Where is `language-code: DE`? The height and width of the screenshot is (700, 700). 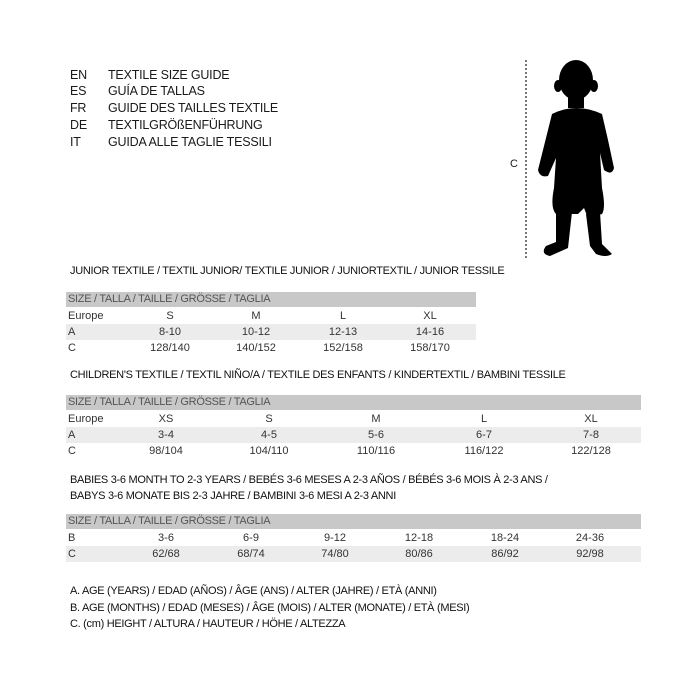
language-code: DE is located at coordinates (78, 125).